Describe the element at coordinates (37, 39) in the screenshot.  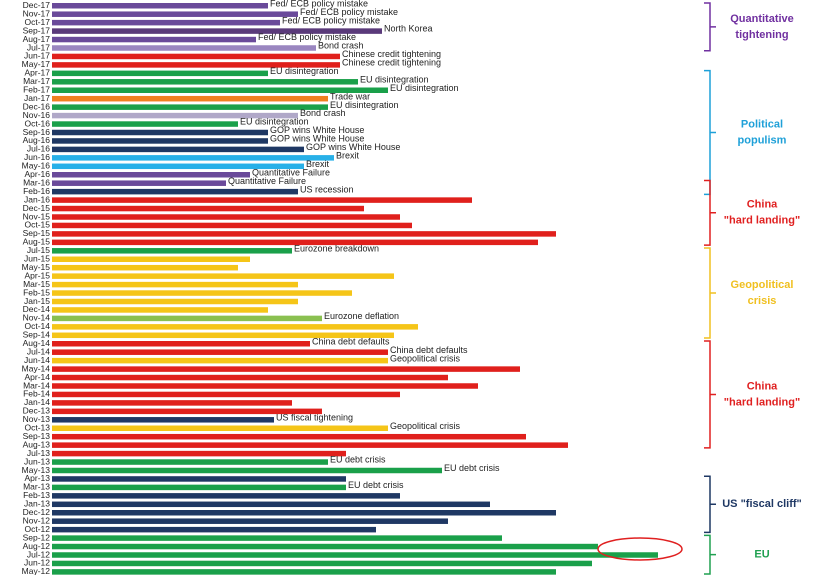
I see `y-tick-label: Aug-17` at that location.